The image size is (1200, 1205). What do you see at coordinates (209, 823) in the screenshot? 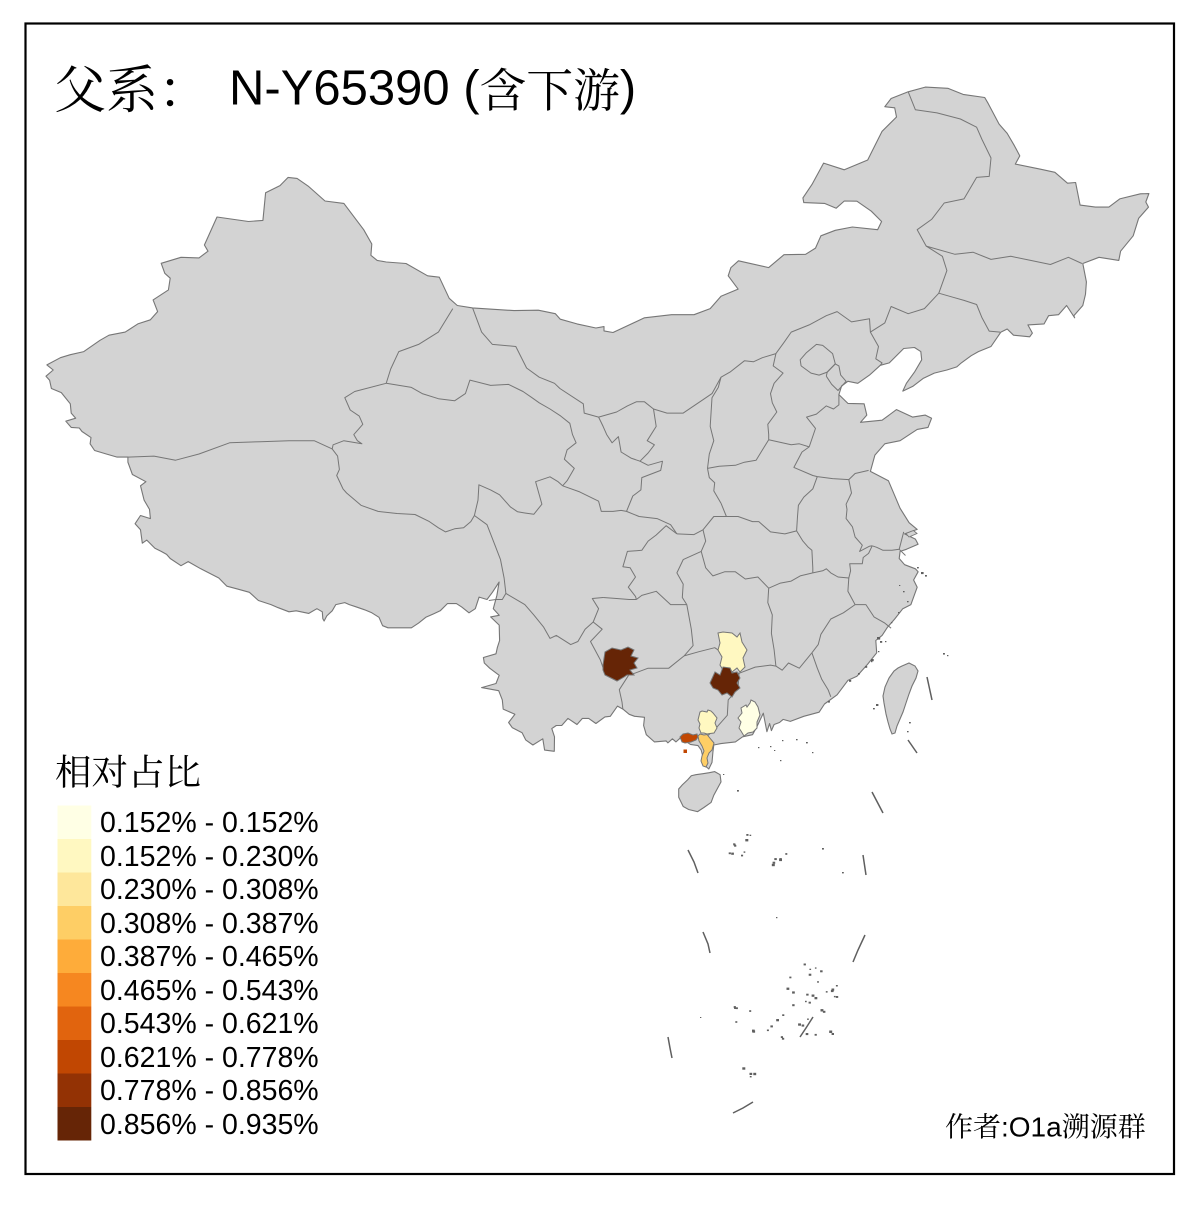
I see `svg-text: 0.152% - 0.152%` at bounding box center [209, 823].